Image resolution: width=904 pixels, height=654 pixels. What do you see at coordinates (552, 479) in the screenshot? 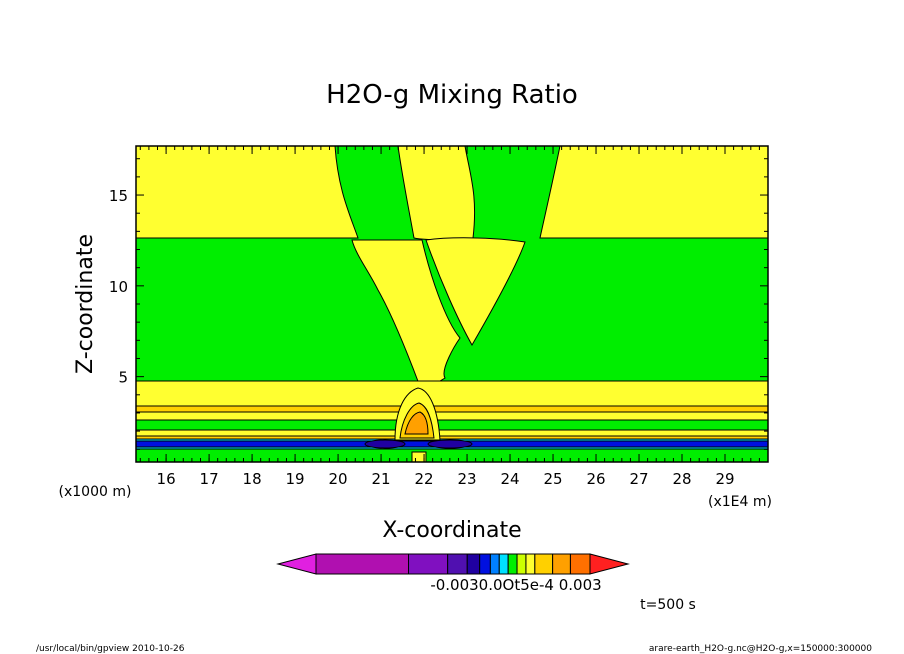
I see `x-tick-label: 25` at bounding box center [552, 479].